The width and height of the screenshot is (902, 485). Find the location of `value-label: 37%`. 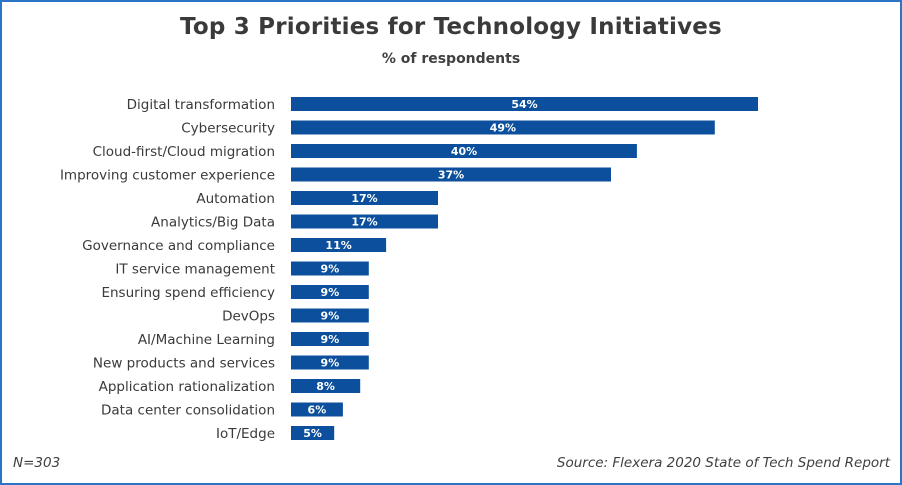

value-label: 37% is located at coordinates (451, 175).